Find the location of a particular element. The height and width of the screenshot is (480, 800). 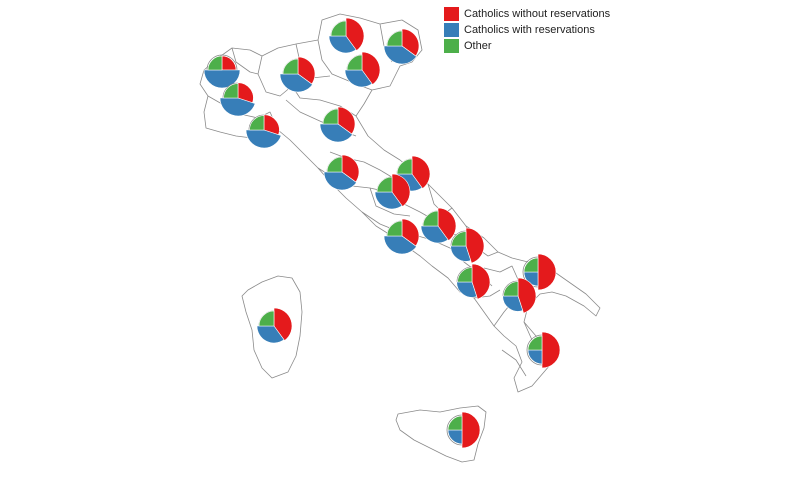

pie-friuli-venezia-giulia is located at coordinates (401, 46).